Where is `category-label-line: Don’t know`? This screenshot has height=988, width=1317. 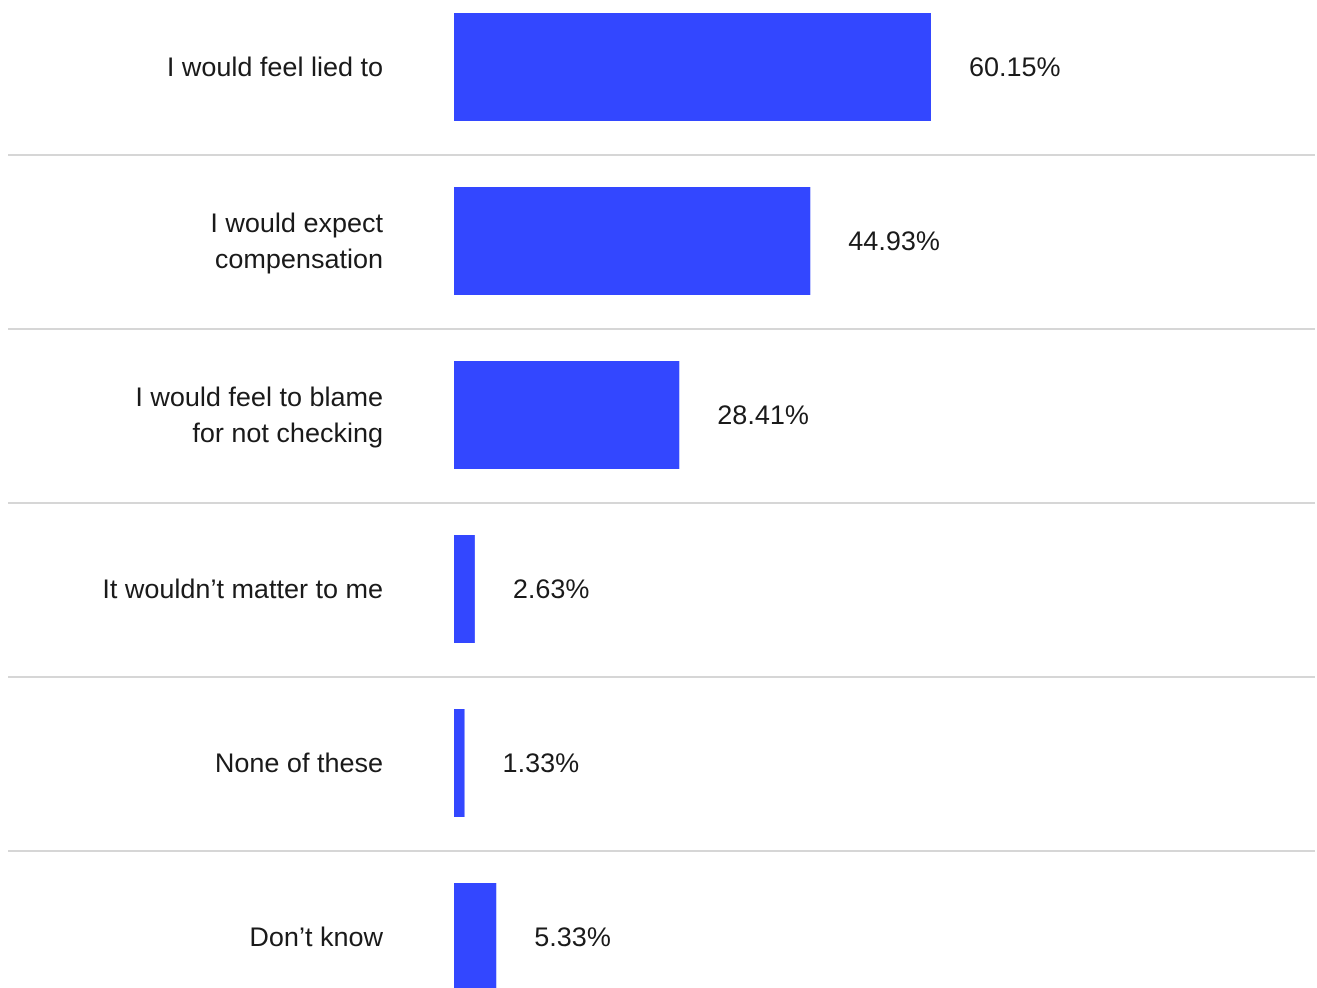 category-label-line: Don’t know is located at coordinates (316, 937).